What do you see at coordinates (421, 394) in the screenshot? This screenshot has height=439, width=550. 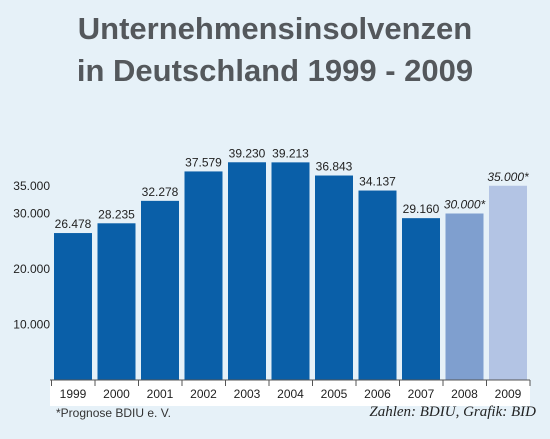 I see `x-tick-label-2007: 2007` at bounding box center [421, 394].